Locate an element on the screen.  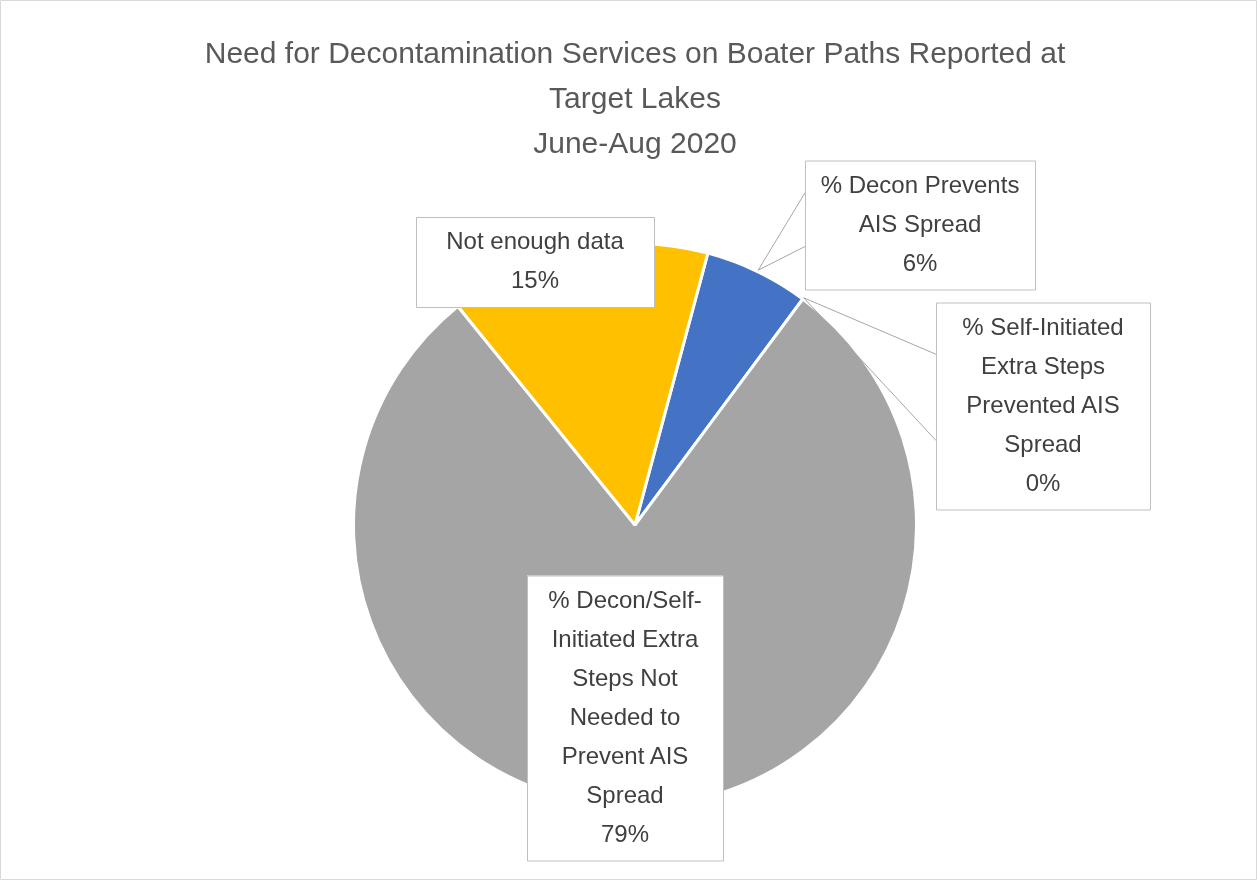
category-label: % Self-Initiated Extra Steps Prevented AIS Spread is located at coordinates (1043, 384).